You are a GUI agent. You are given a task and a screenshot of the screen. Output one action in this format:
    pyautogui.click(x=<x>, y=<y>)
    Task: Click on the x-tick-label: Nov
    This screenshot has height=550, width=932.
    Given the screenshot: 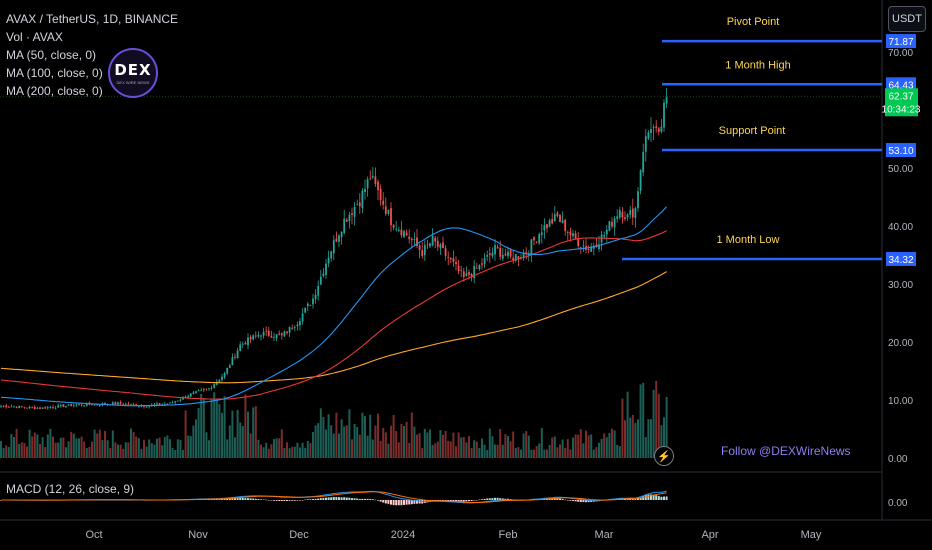 What is the action you would take?
    pyautogui.click(x=198, y=535)
    